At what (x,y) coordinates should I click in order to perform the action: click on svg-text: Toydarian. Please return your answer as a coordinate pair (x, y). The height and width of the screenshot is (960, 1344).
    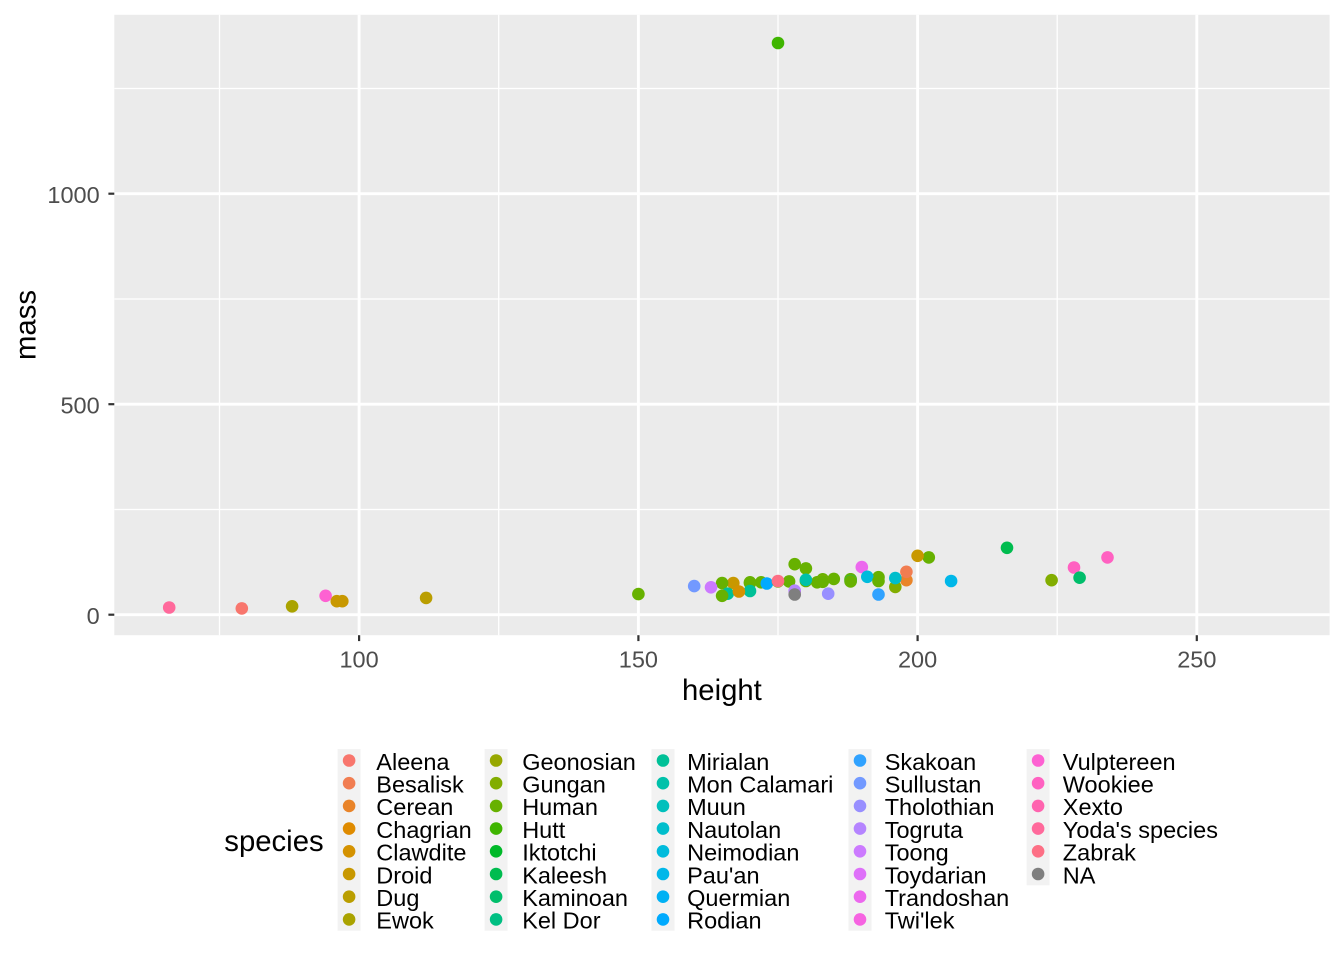
    Looking at the image, I should click on (936, 875).